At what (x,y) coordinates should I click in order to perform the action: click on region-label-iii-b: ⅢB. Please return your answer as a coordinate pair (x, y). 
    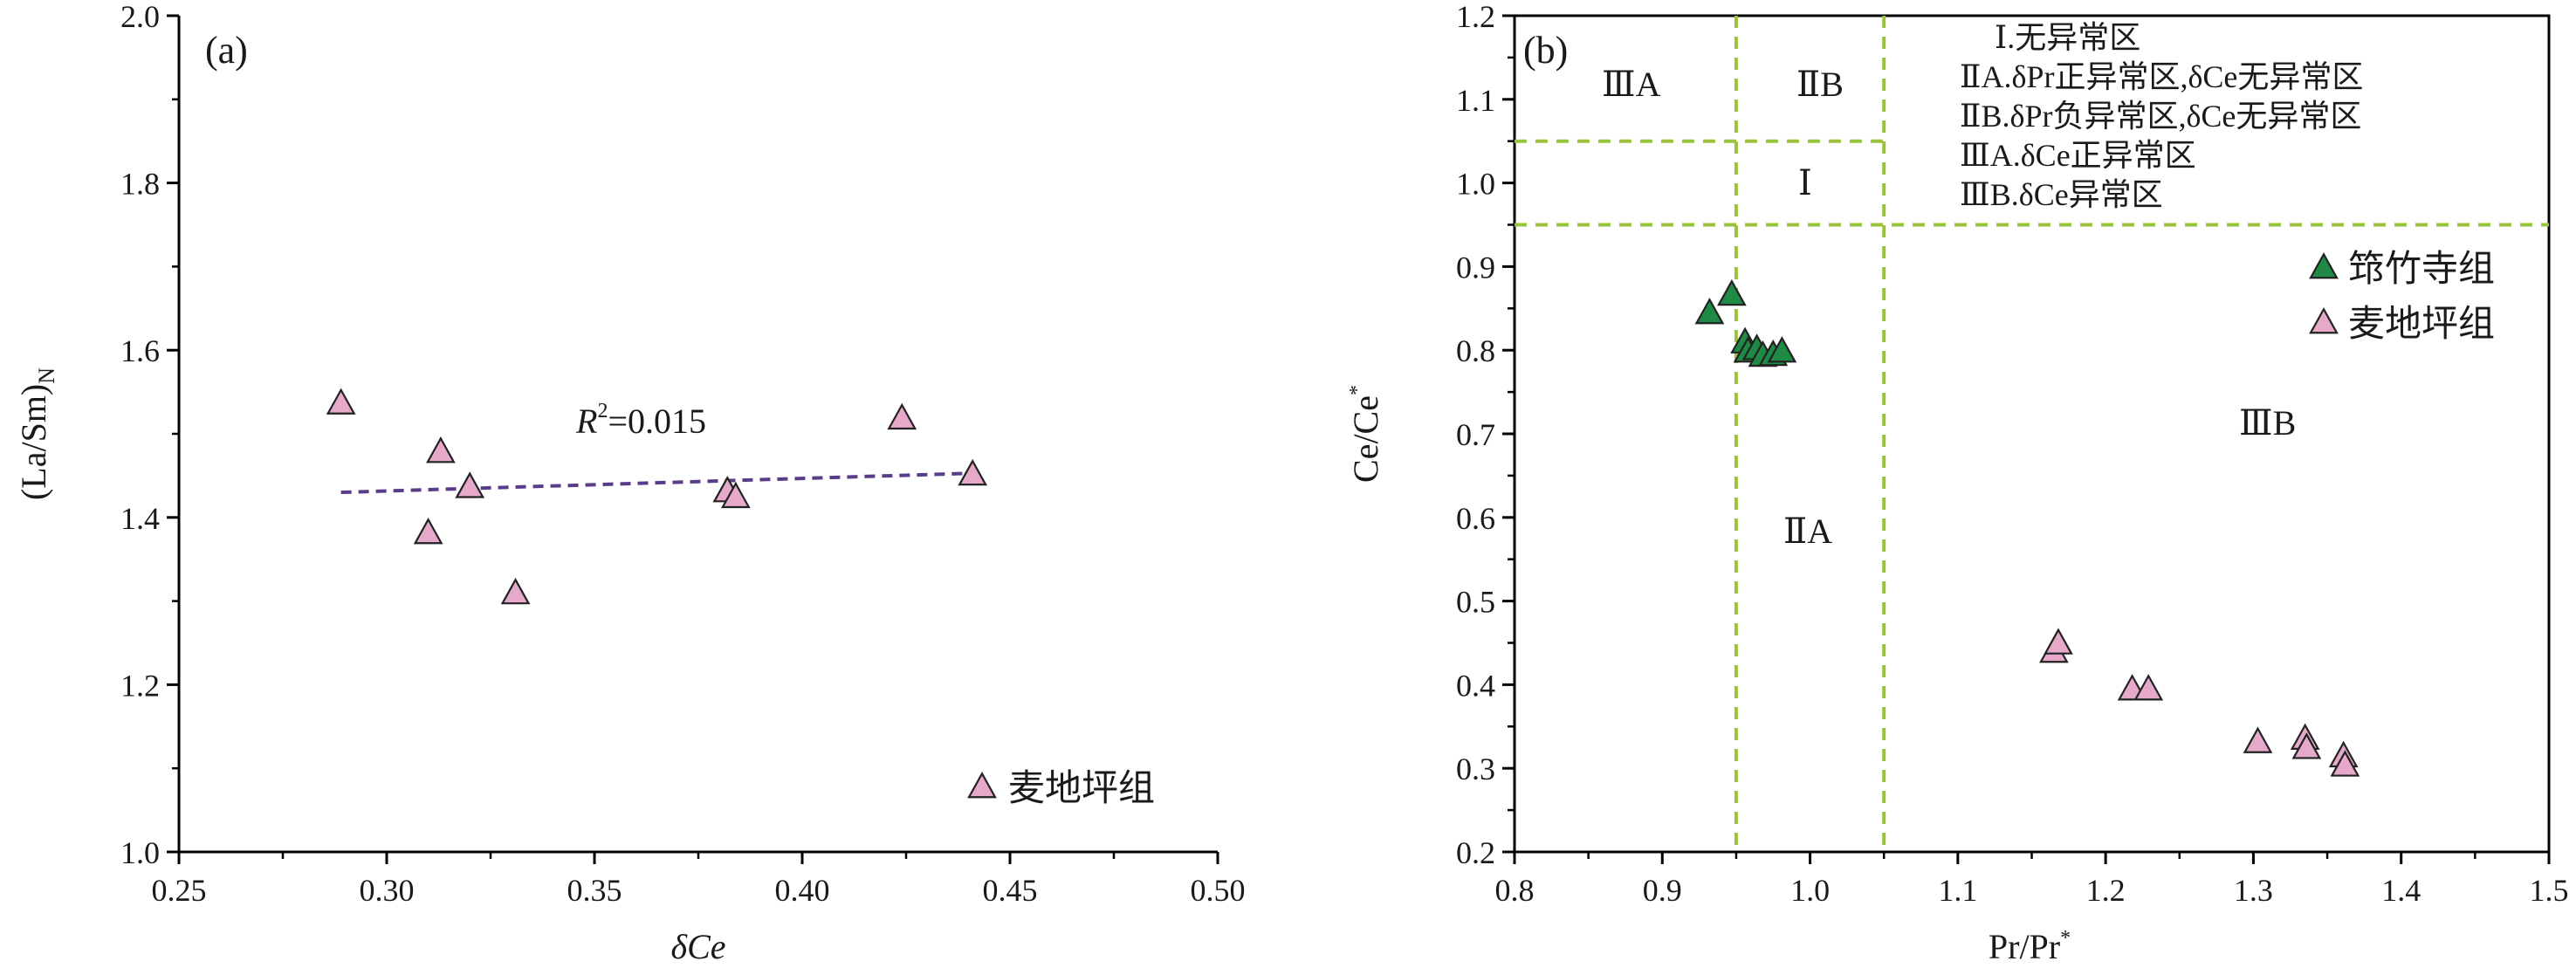
    Looking at the image, I should click on (2267, 423).